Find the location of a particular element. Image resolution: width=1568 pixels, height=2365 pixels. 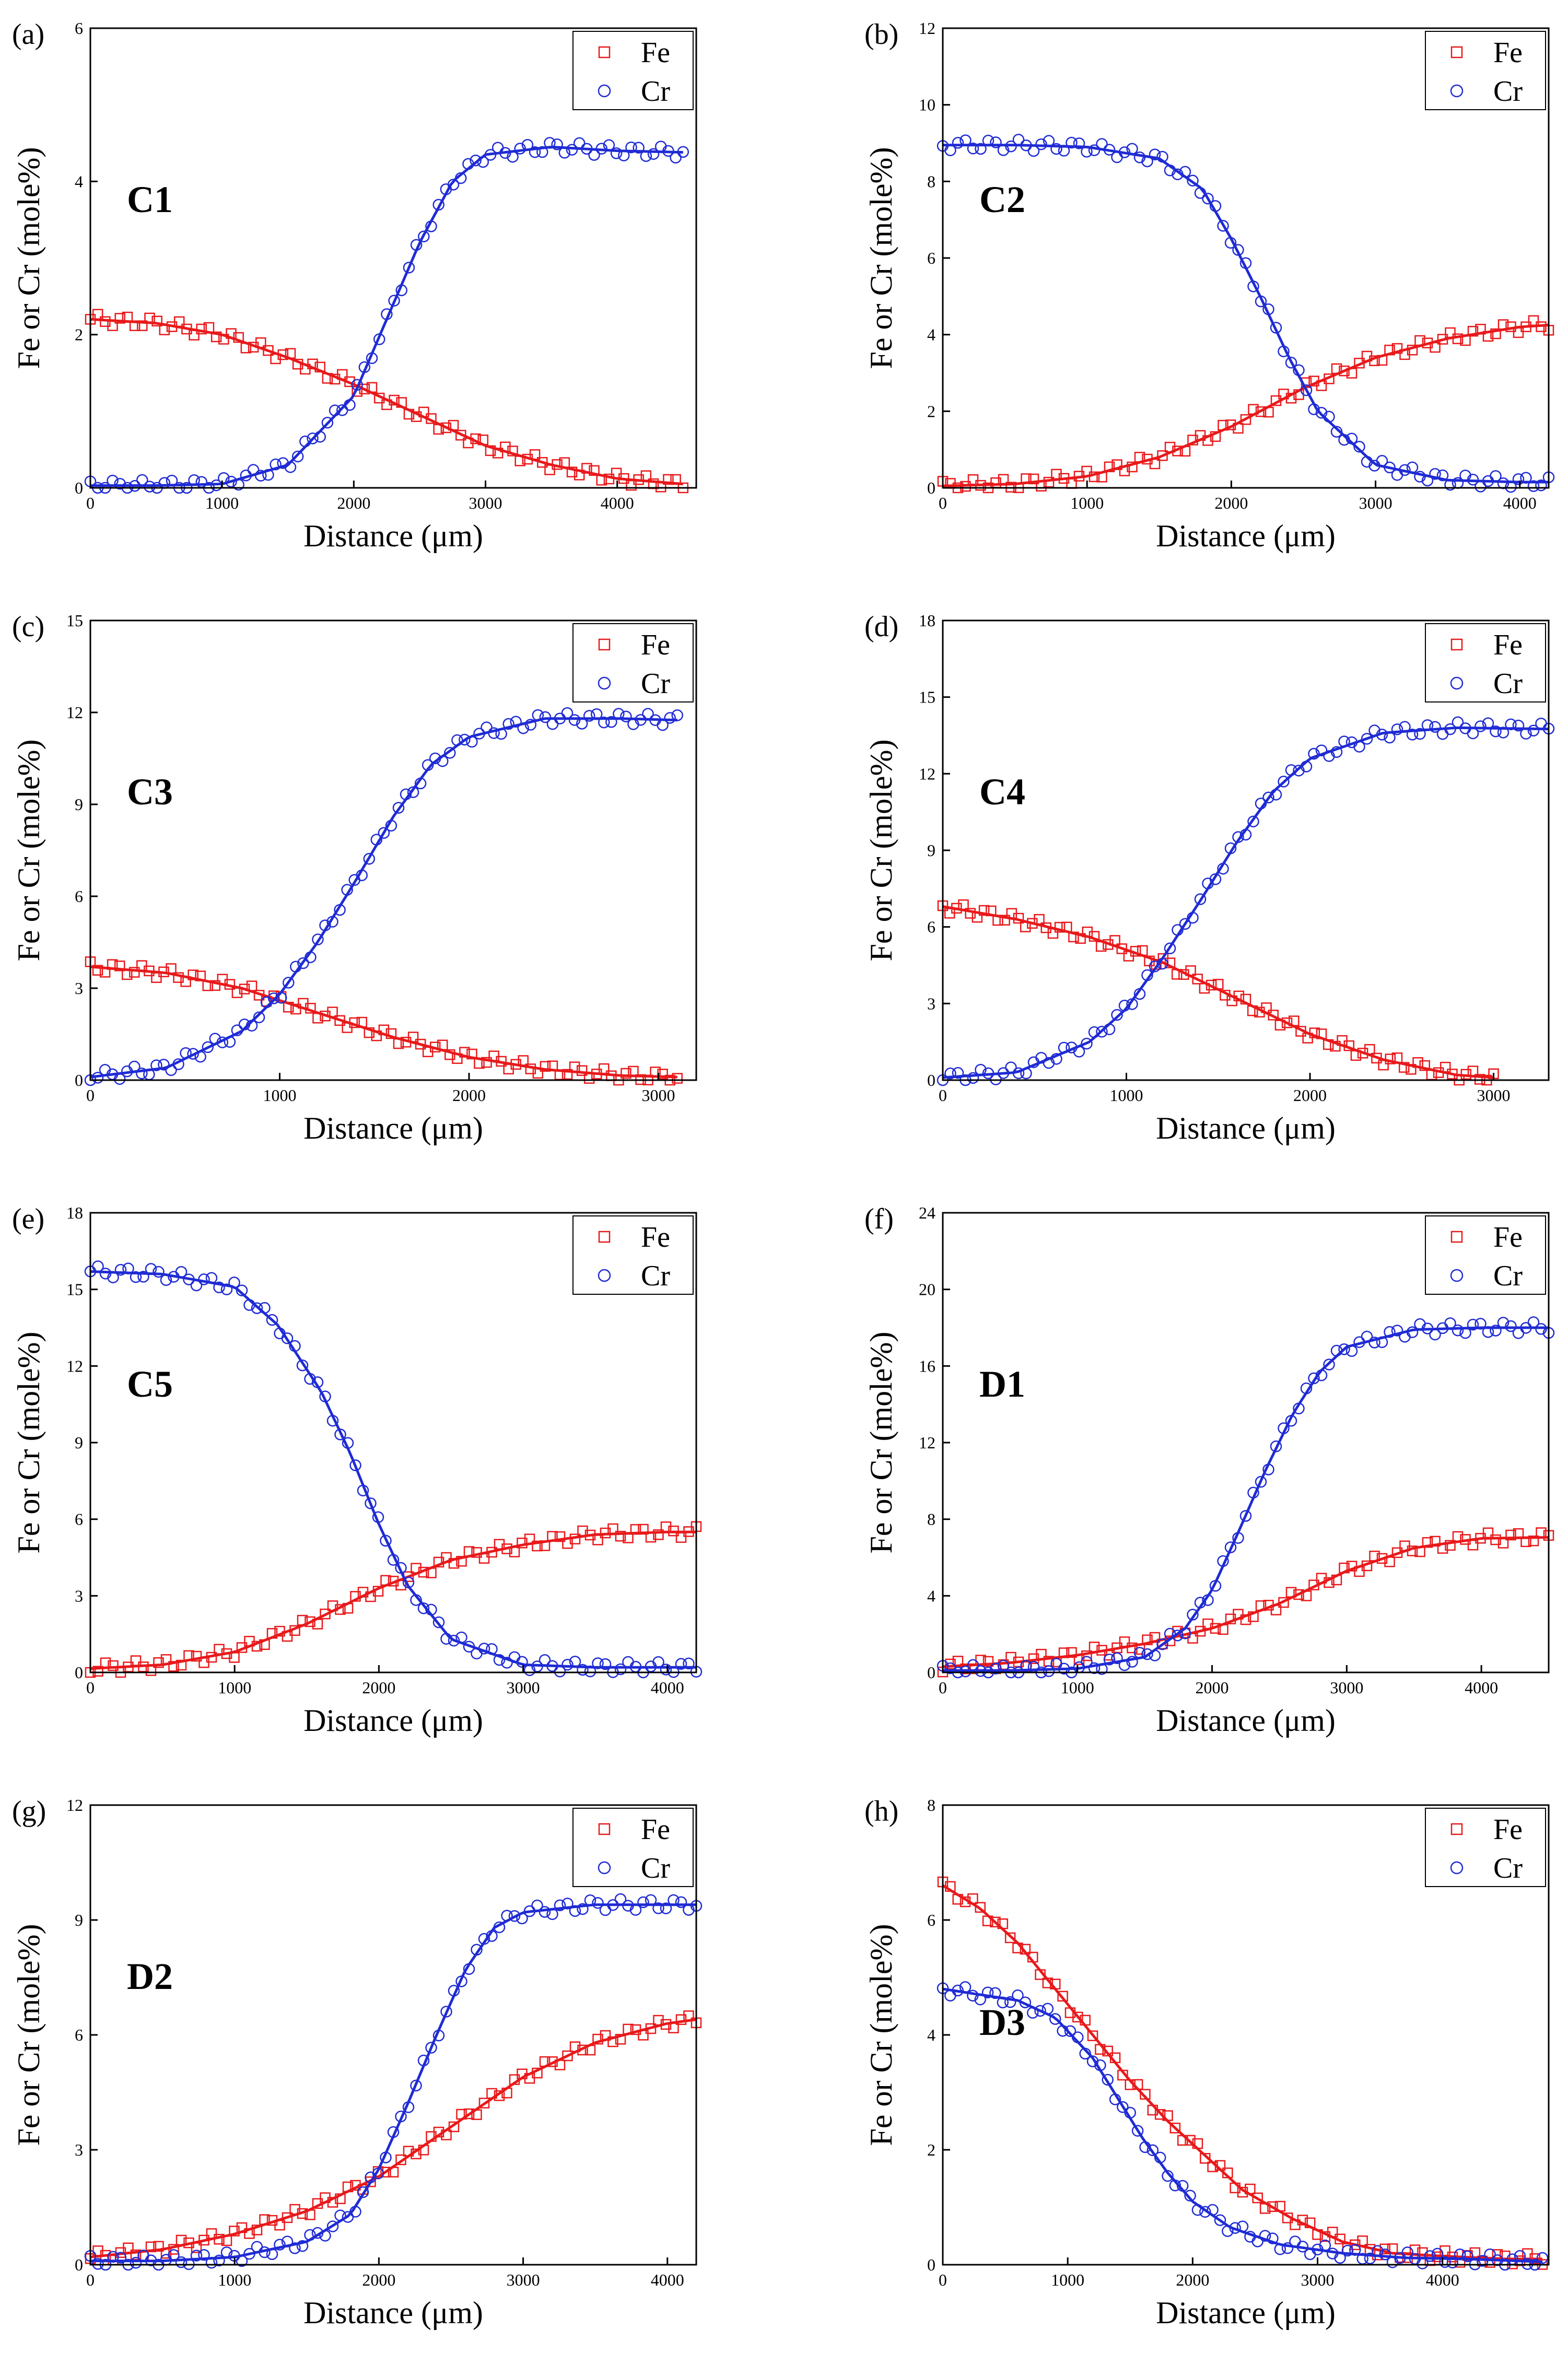

sample-label: C5 is located at coordinates (150, 1384).